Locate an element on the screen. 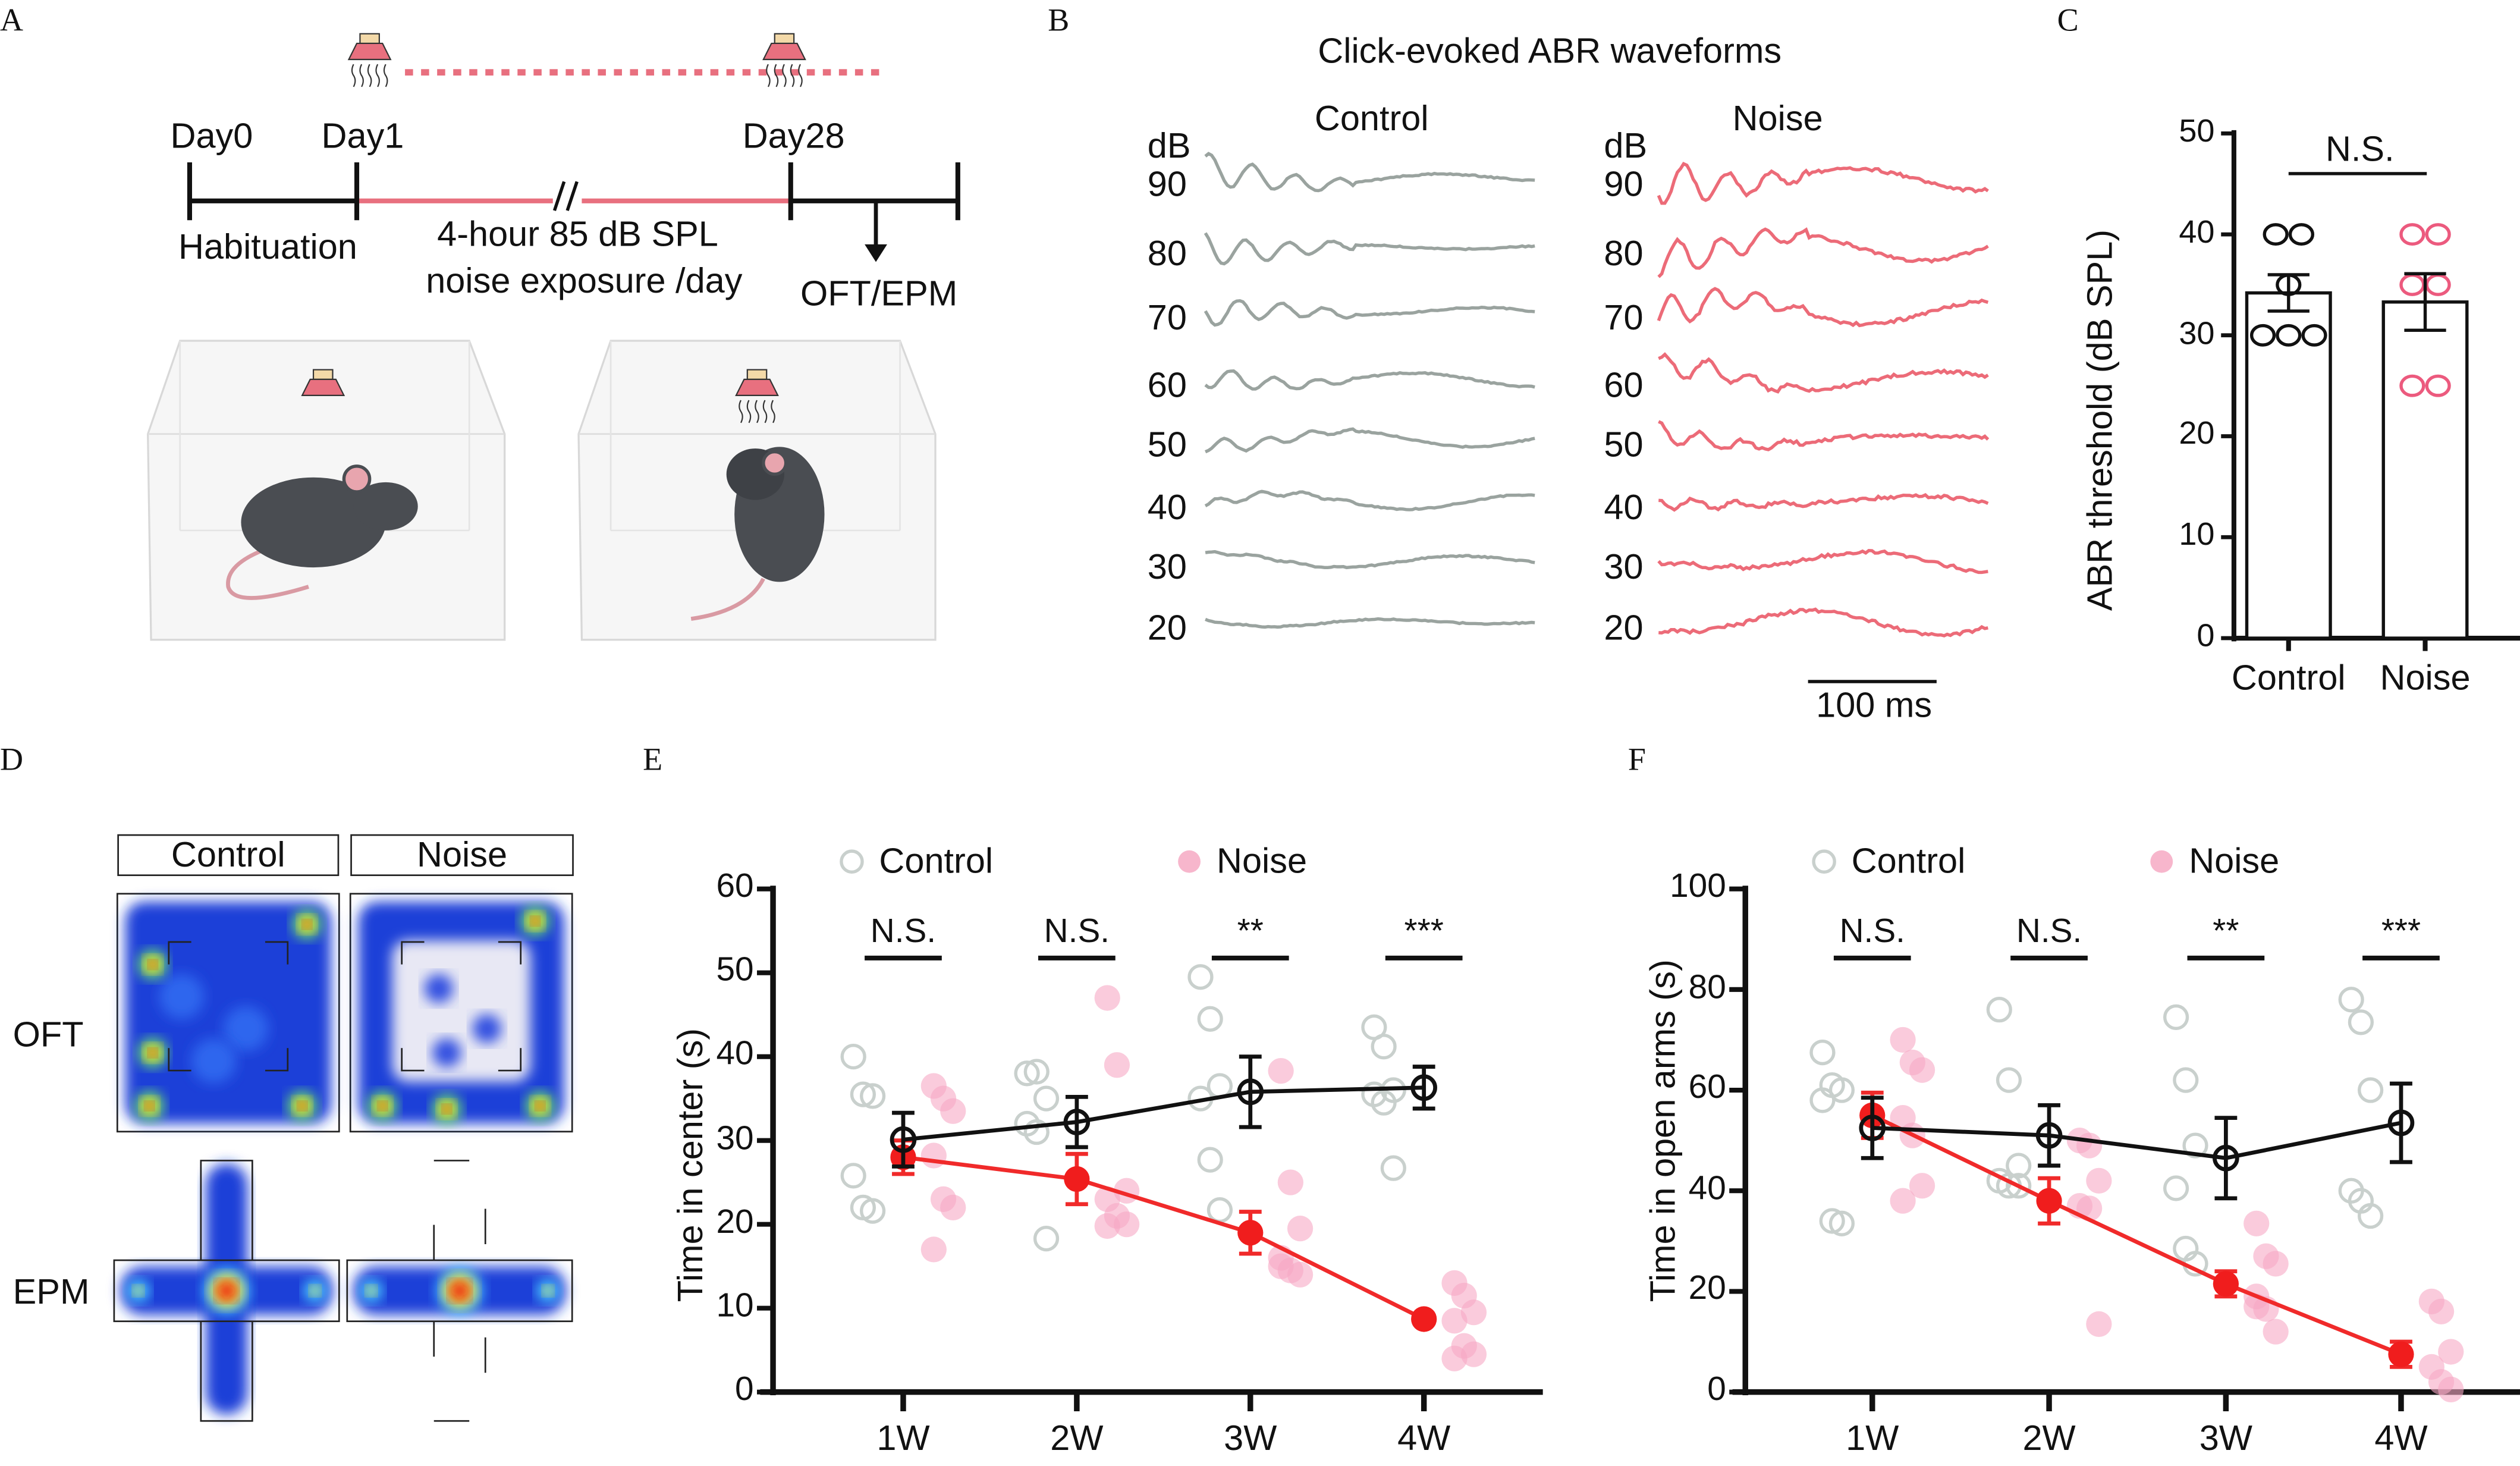  y-tick-label: 80 is located at coordinates (1707, 987).